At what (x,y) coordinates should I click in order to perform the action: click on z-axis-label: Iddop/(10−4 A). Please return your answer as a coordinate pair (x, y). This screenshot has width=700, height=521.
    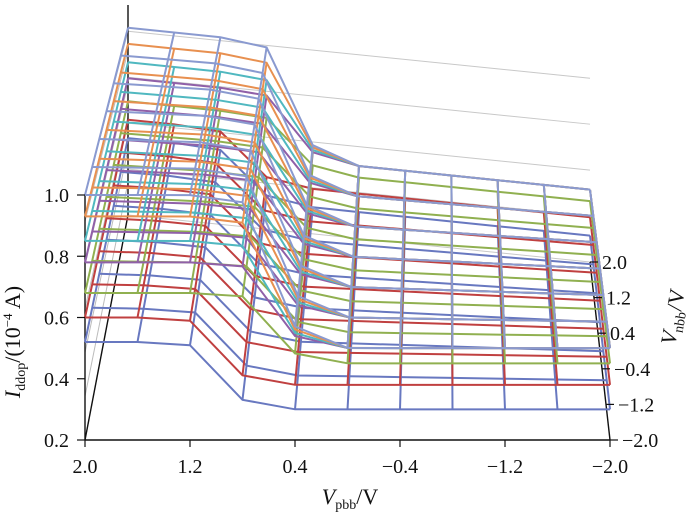
    Looking at the image, I should click on (14, 342).